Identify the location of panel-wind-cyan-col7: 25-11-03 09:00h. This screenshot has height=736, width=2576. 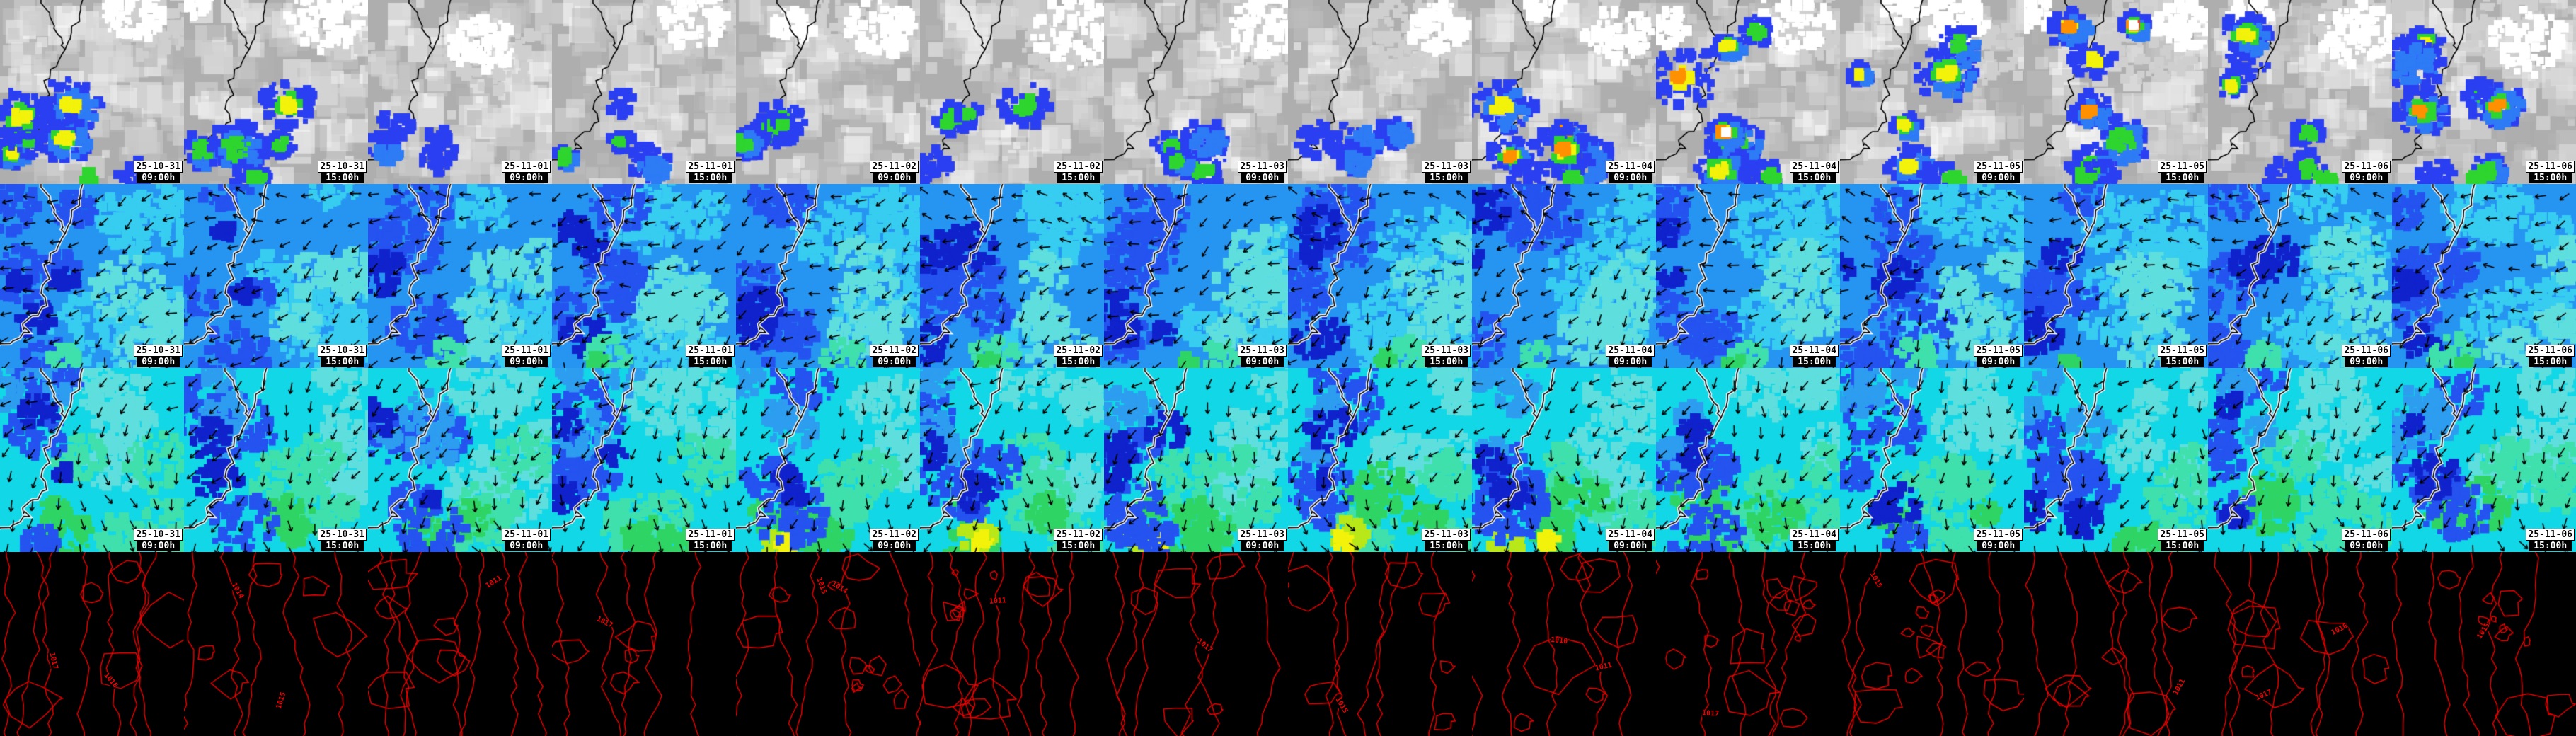
(1196, 460).